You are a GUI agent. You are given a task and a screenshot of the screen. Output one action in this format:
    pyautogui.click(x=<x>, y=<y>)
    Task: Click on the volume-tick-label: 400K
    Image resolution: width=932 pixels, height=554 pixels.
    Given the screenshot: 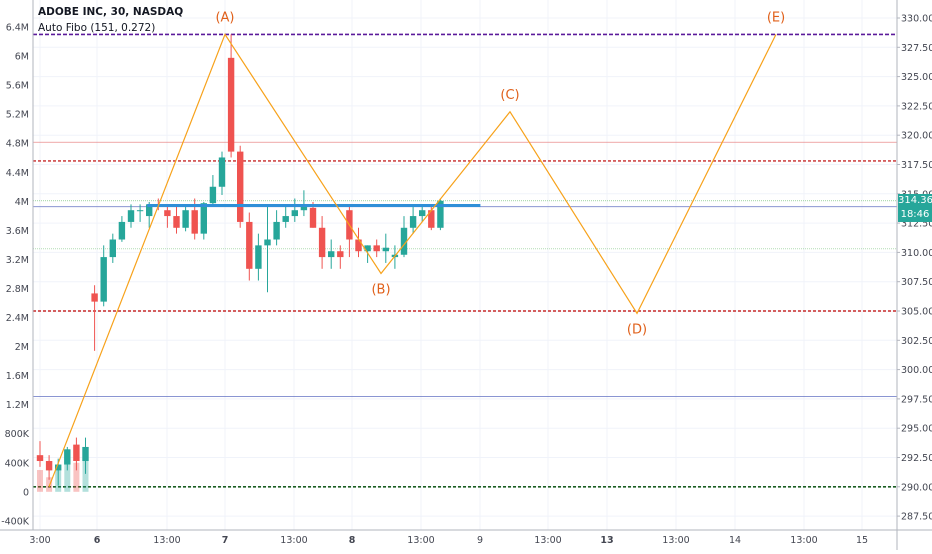 What is the action you would take?
    pyautogui.click(x=17, y=463)
    